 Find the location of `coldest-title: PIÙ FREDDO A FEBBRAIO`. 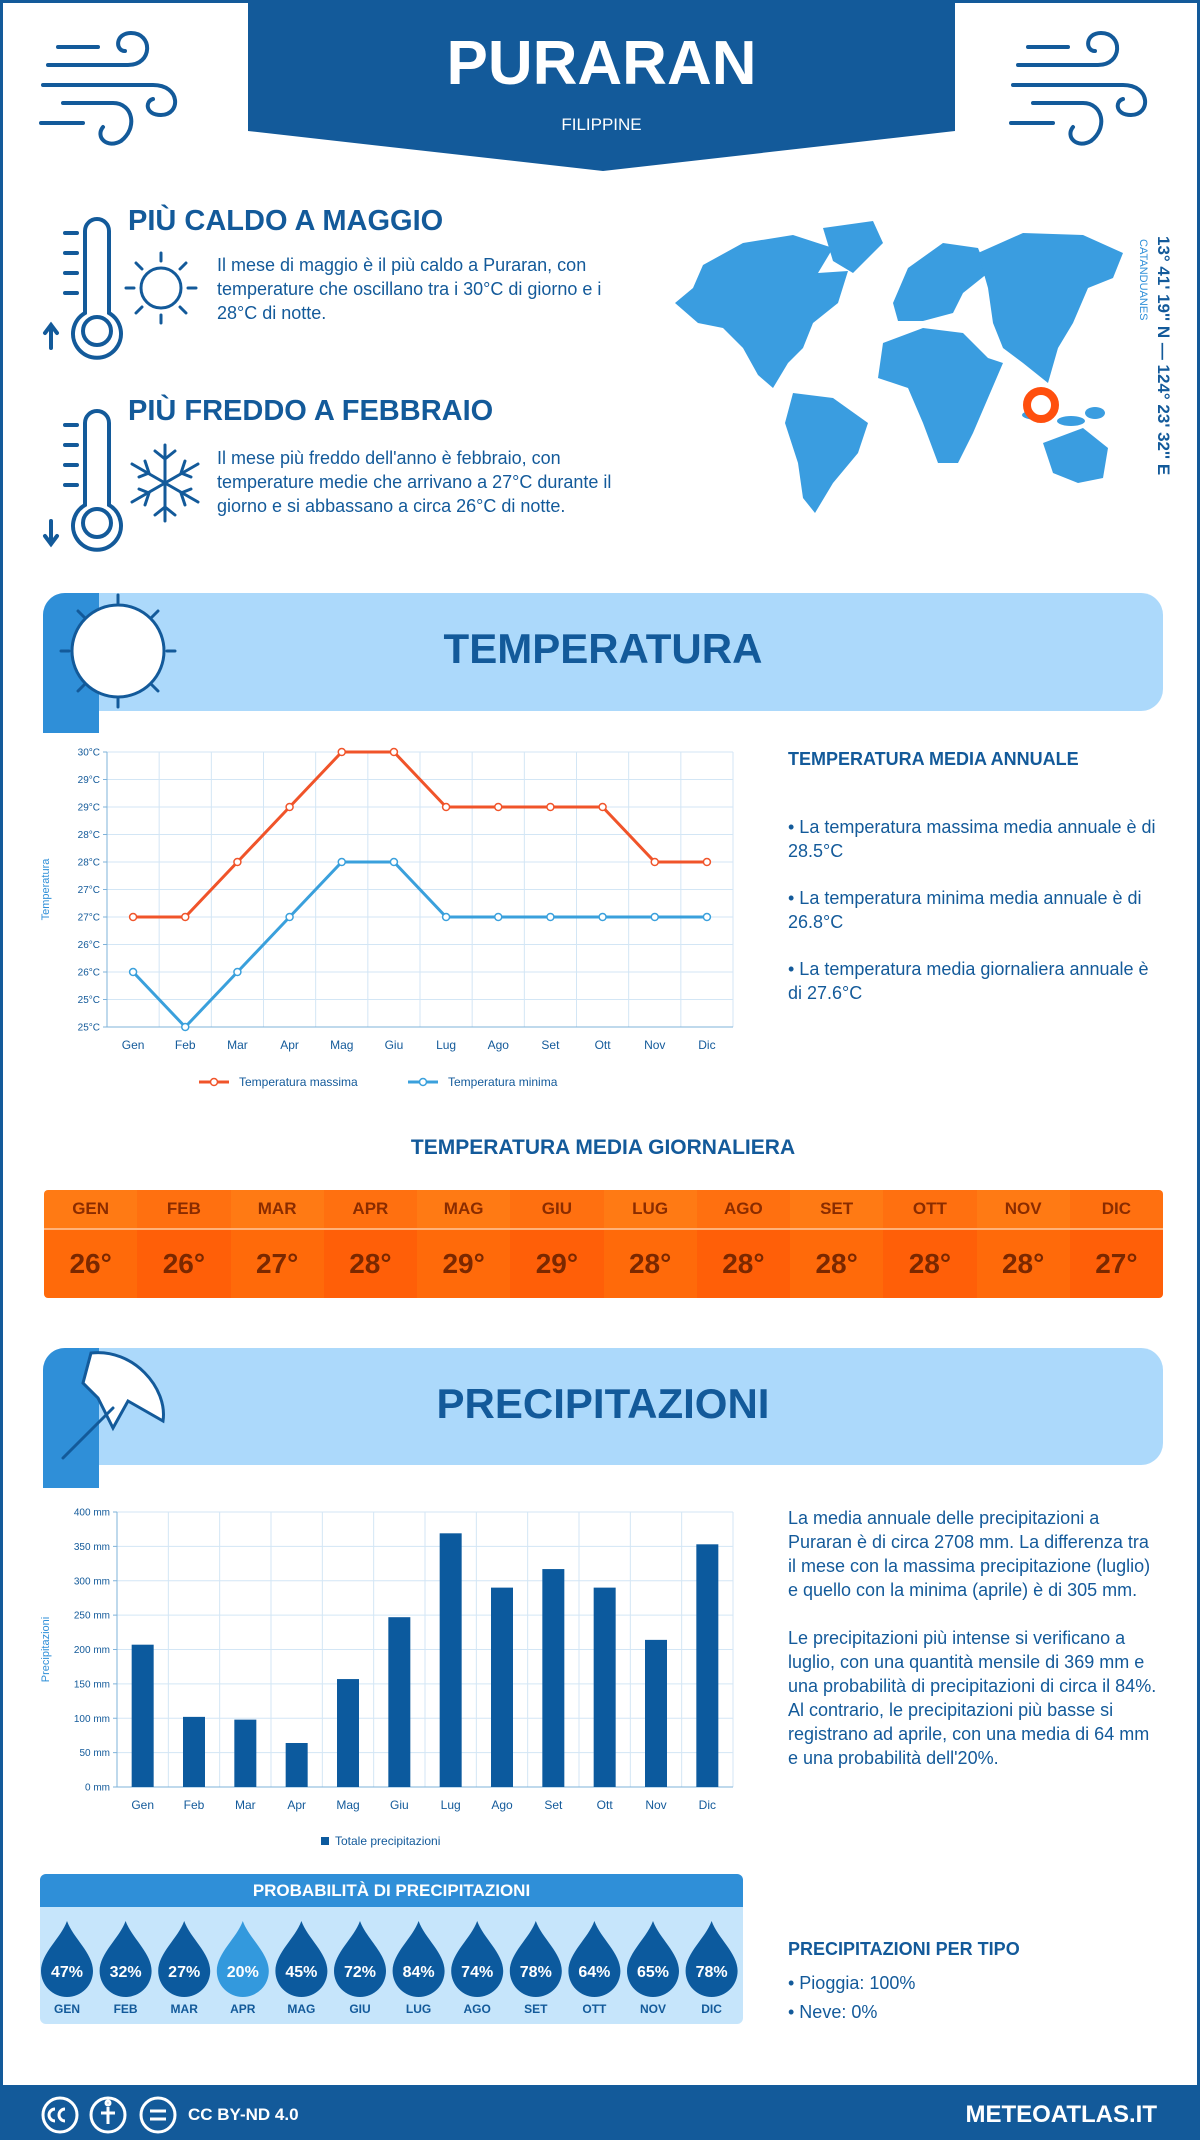

coldest-title: PIÙ FREDDO A FEBBRAIO is located at coordinates (311, 411).